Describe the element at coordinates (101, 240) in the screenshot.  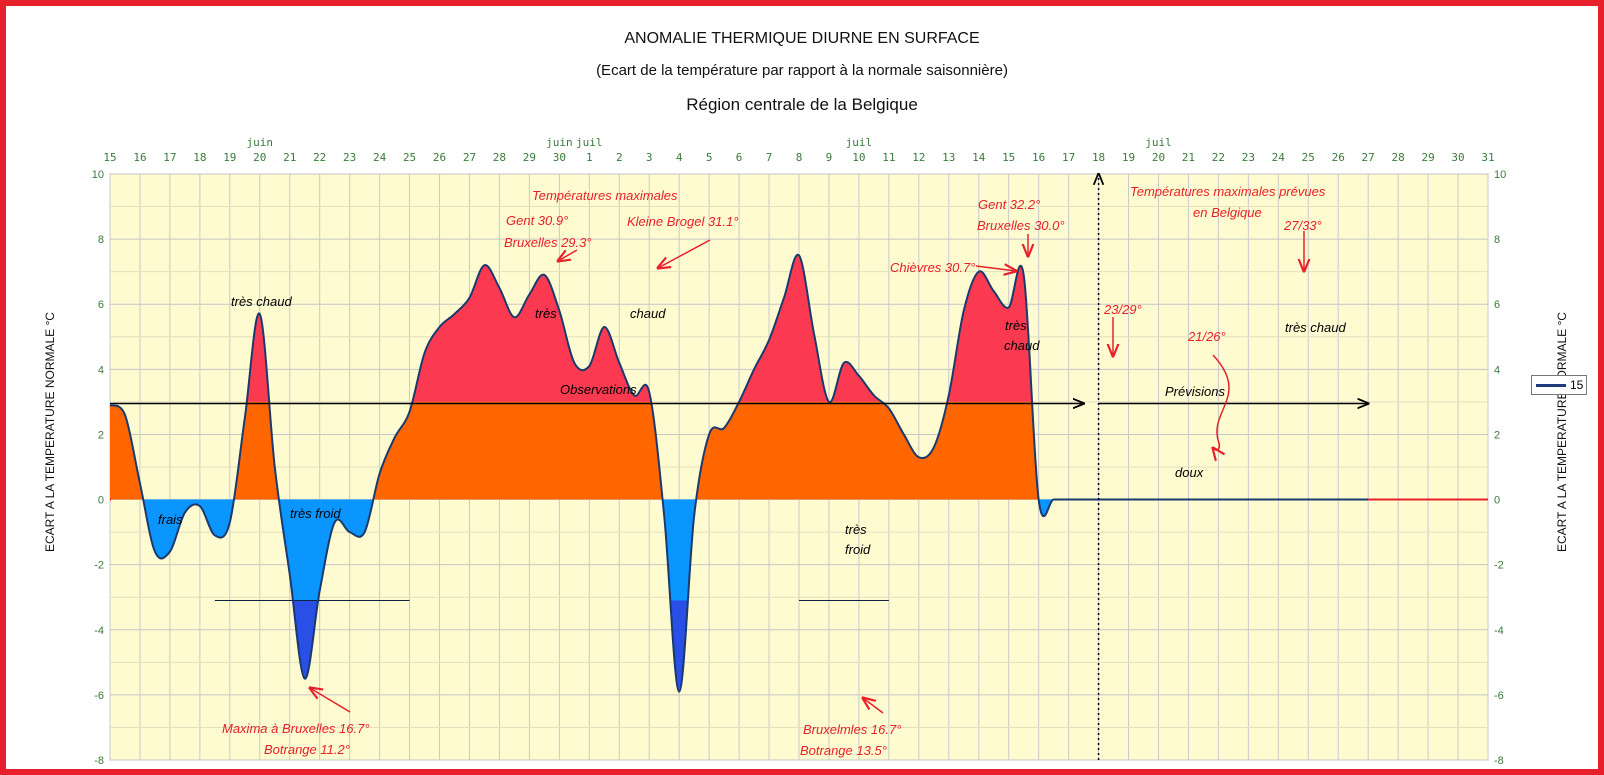
I see `y-tick-label-left: 8` at that location.